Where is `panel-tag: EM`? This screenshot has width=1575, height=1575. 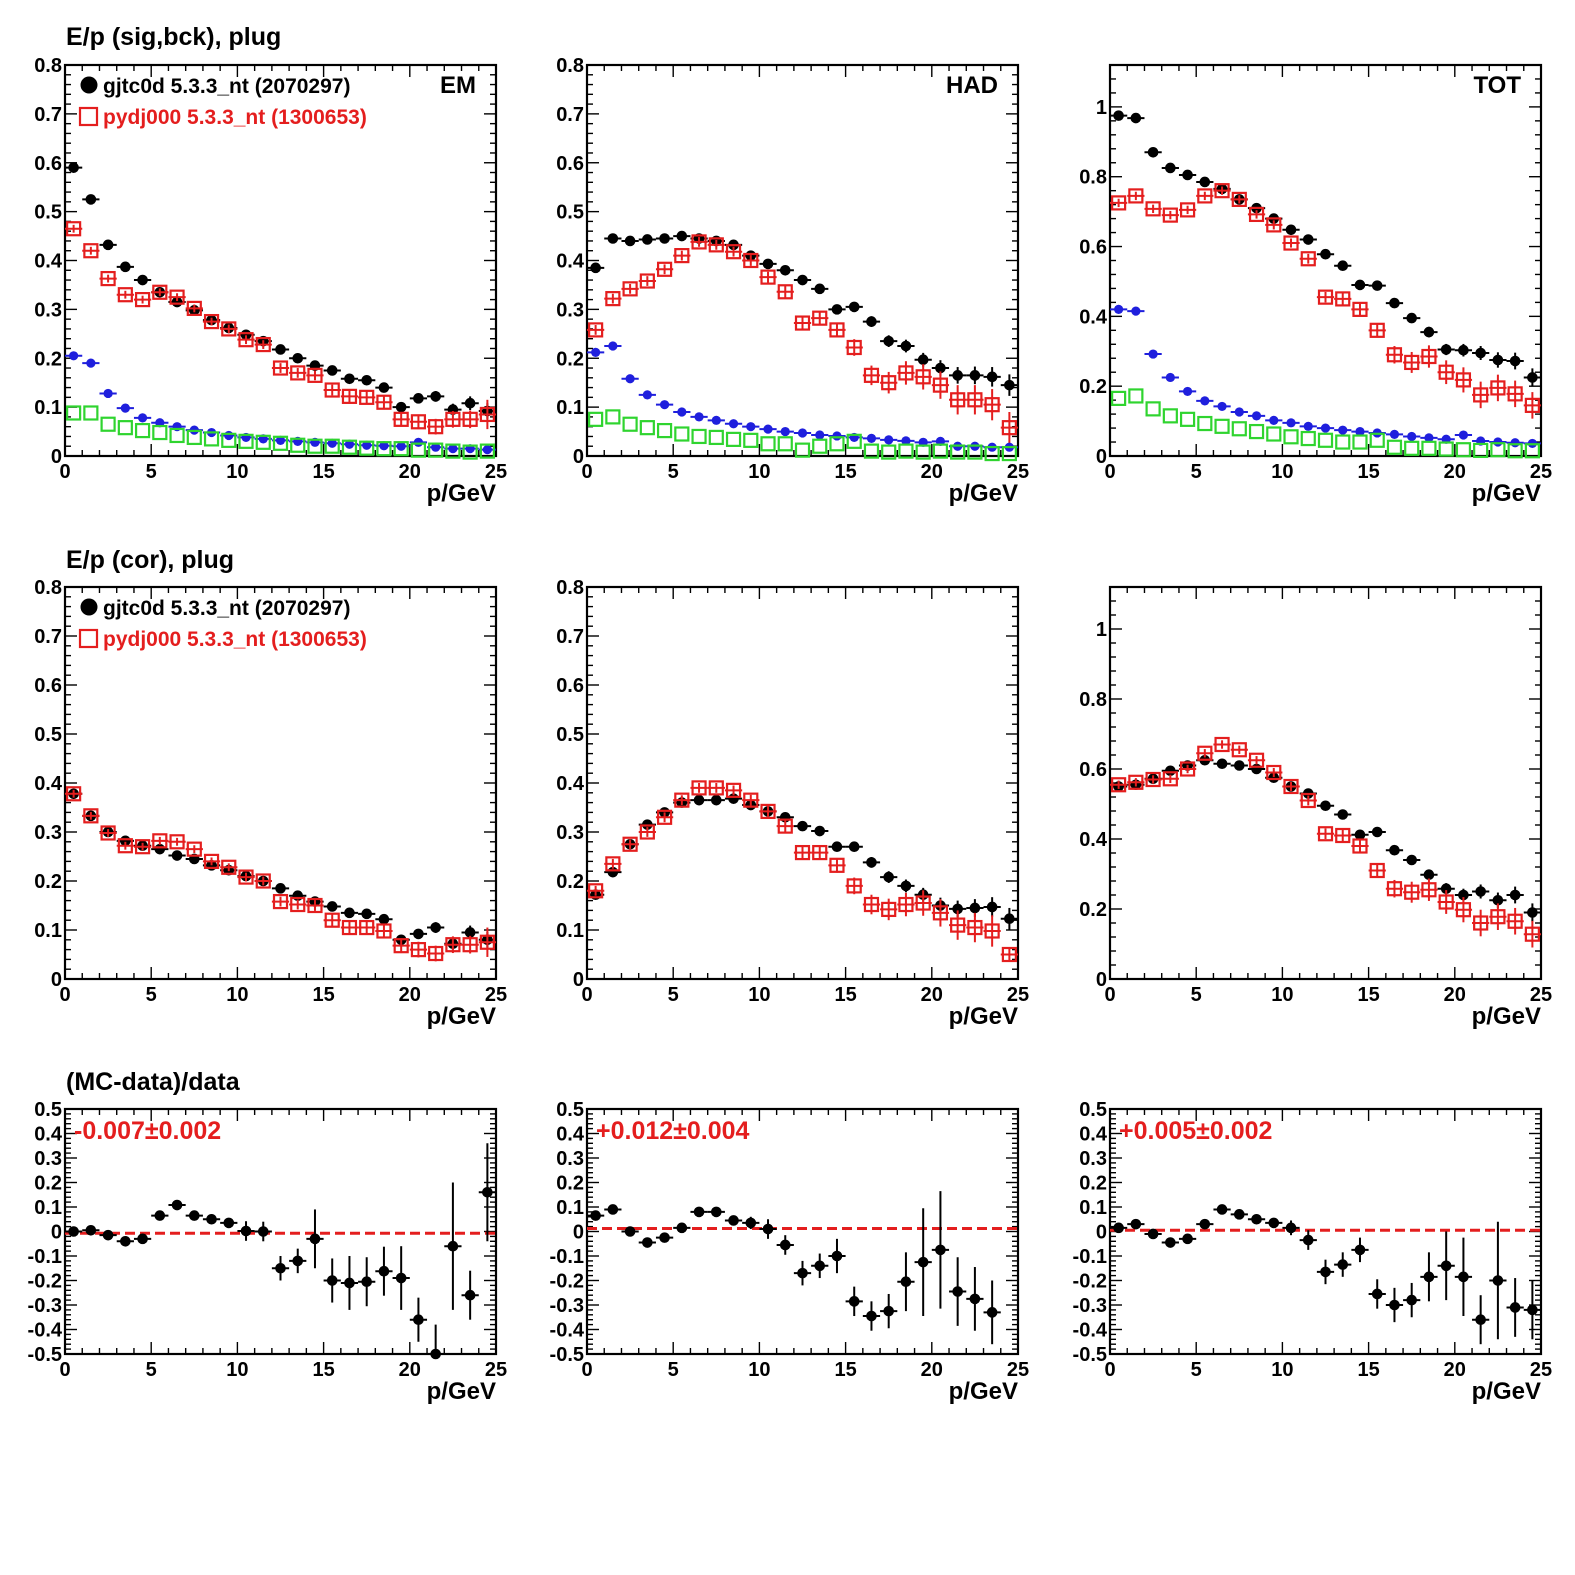 panel-tag: EM is located at coordinates (458, 85).